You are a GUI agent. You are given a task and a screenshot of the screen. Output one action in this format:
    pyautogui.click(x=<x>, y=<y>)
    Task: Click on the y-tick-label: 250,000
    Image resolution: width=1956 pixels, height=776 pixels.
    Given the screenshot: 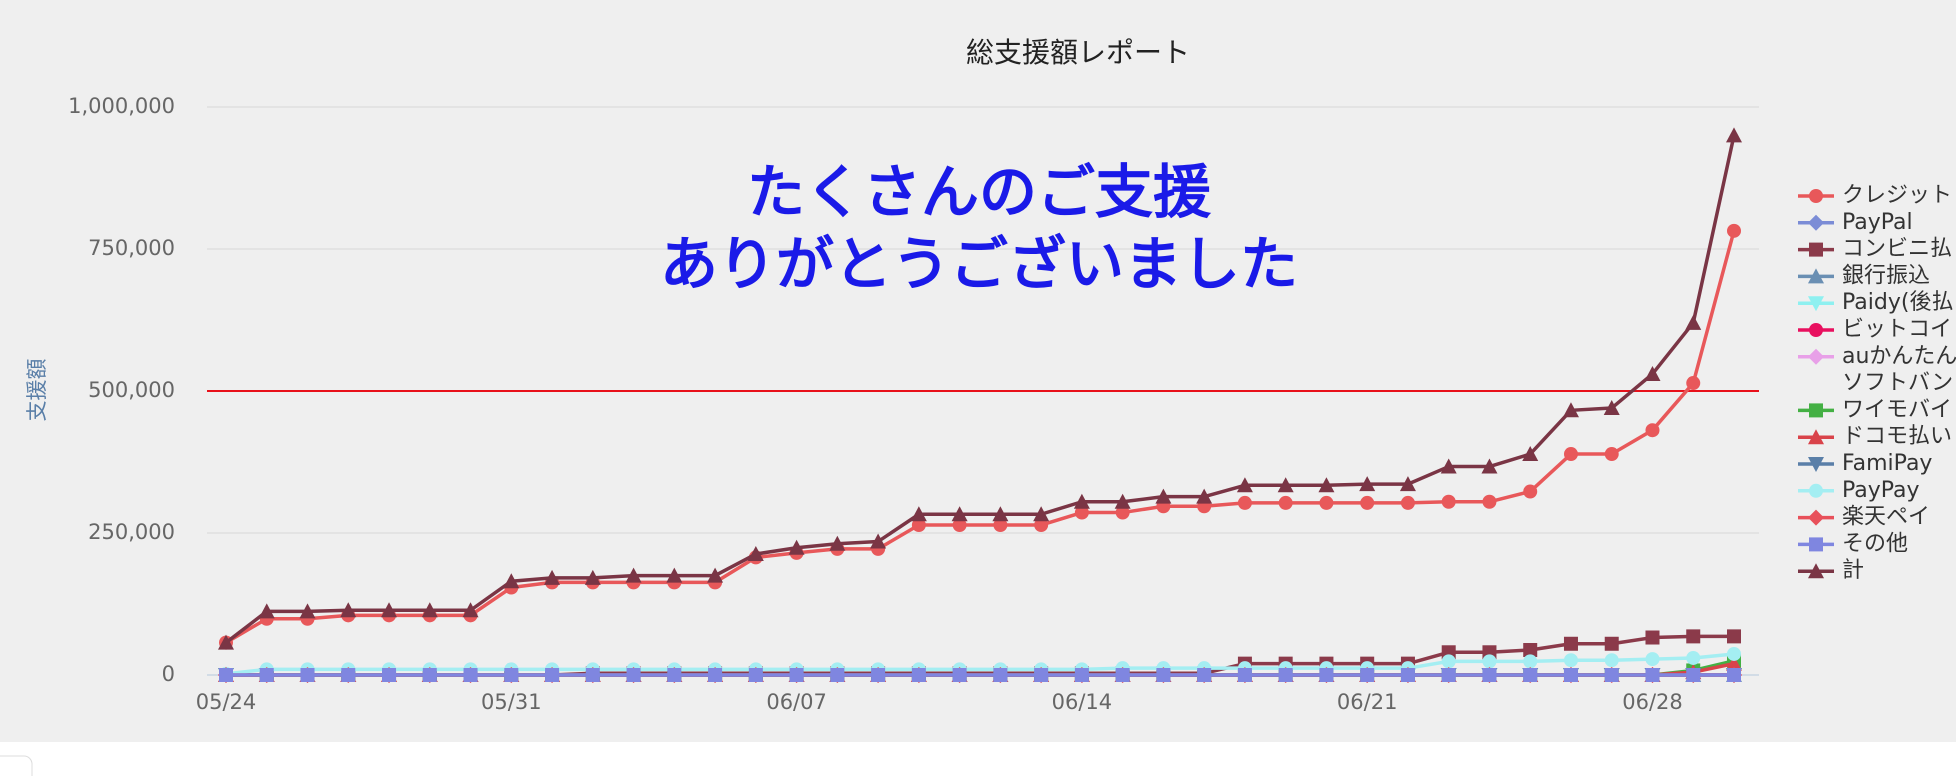 What is the action you would take?
    pyautogui.click(x=131, y=532)
    